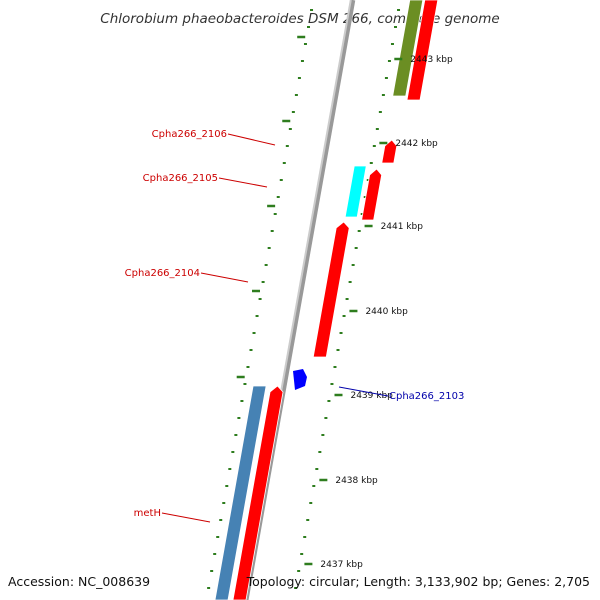 The image size is (600, 600). I want to click on tick-label: 2437 kbp, so click(341, 565).